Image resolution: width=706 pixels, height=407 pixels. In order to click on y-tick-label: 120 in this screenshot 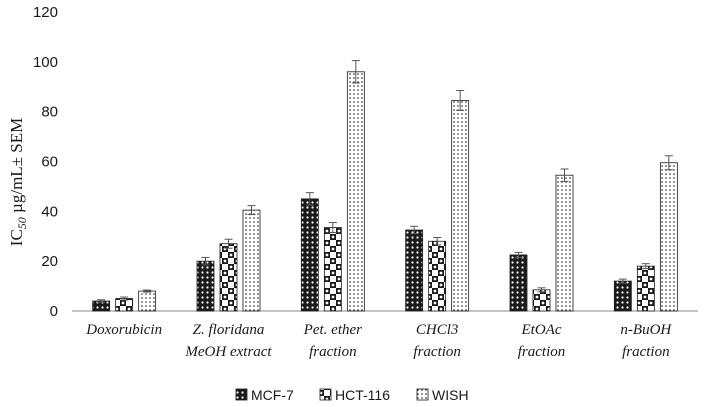, I will do `click(45, 12)`.